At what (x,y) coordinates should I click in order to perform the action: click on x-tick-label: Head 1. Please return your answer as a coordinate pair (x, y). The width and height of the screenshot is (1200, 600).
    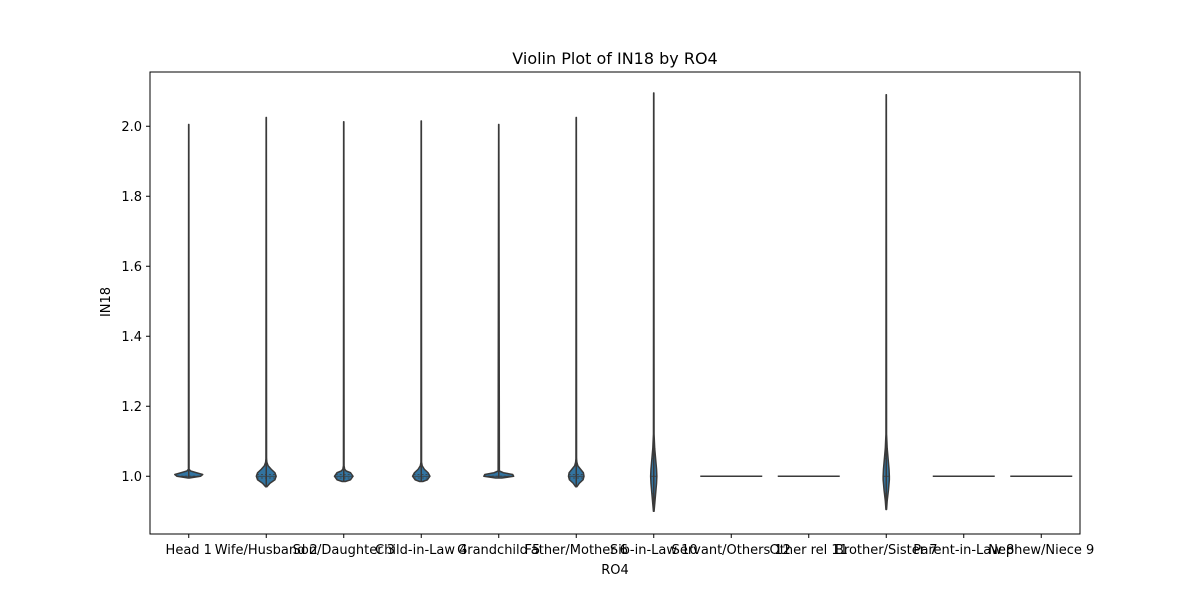
    Looking at the image, I should click on (189, 550).